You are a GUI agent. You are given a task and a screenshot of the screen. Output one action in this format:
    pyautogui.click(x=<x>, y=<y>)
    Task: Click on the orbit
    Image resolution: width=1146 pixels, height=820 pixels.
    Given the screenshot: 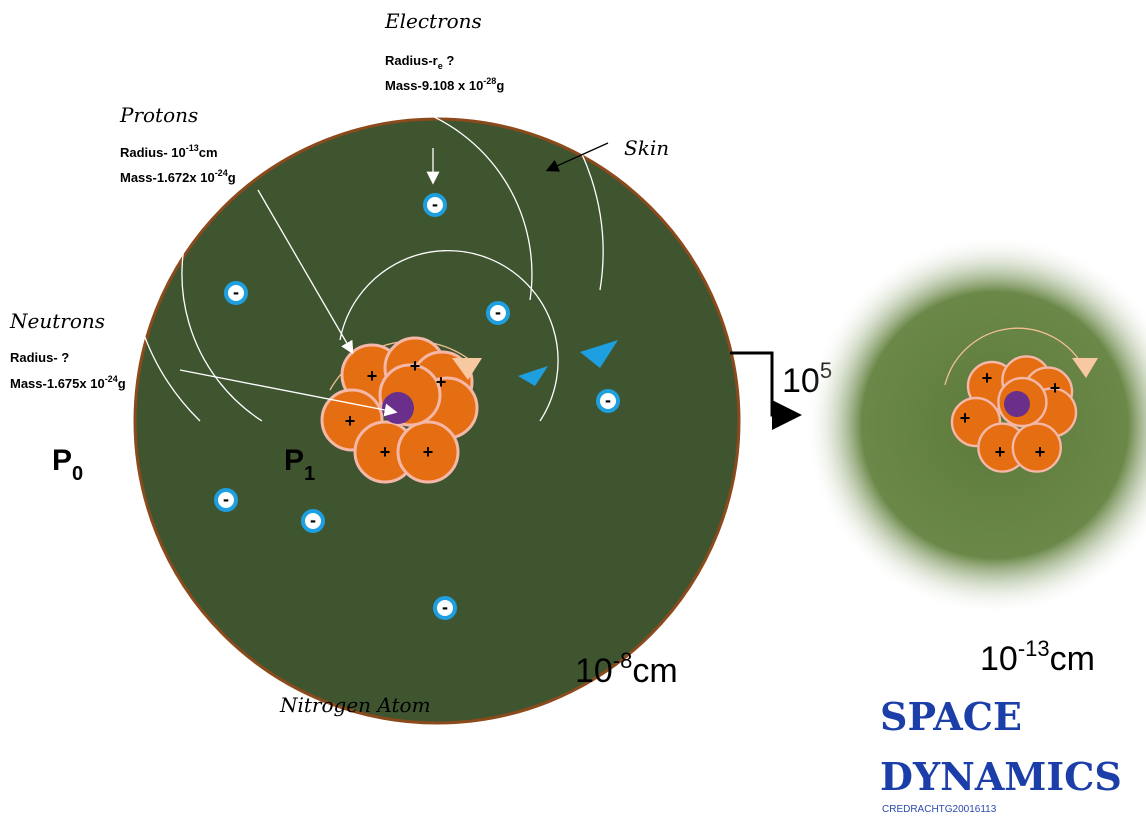 What is the action you would take?
    pyautogui.click(x=1015, y=356)
    